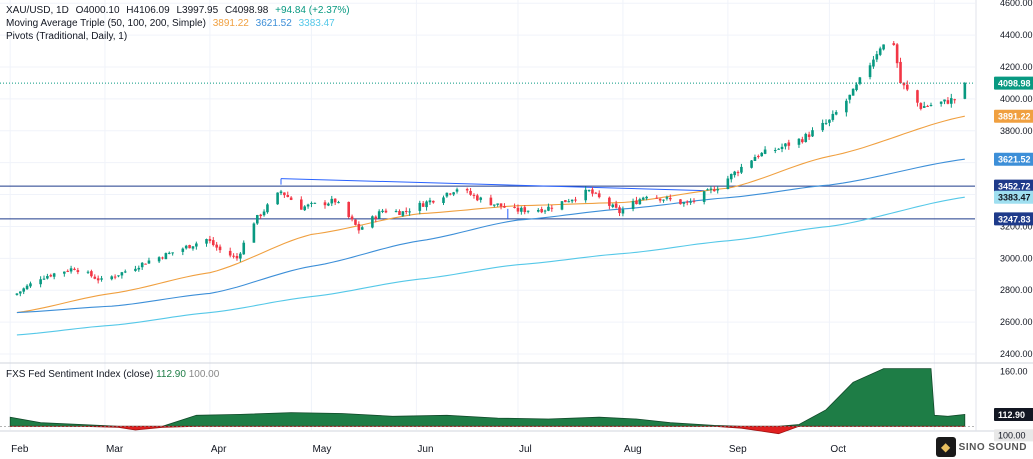  Describe the element at coordinates (80, 374) in the screenshot. I see `sentiment-title: FXS Fed Sentiment Index (close)` at that location.